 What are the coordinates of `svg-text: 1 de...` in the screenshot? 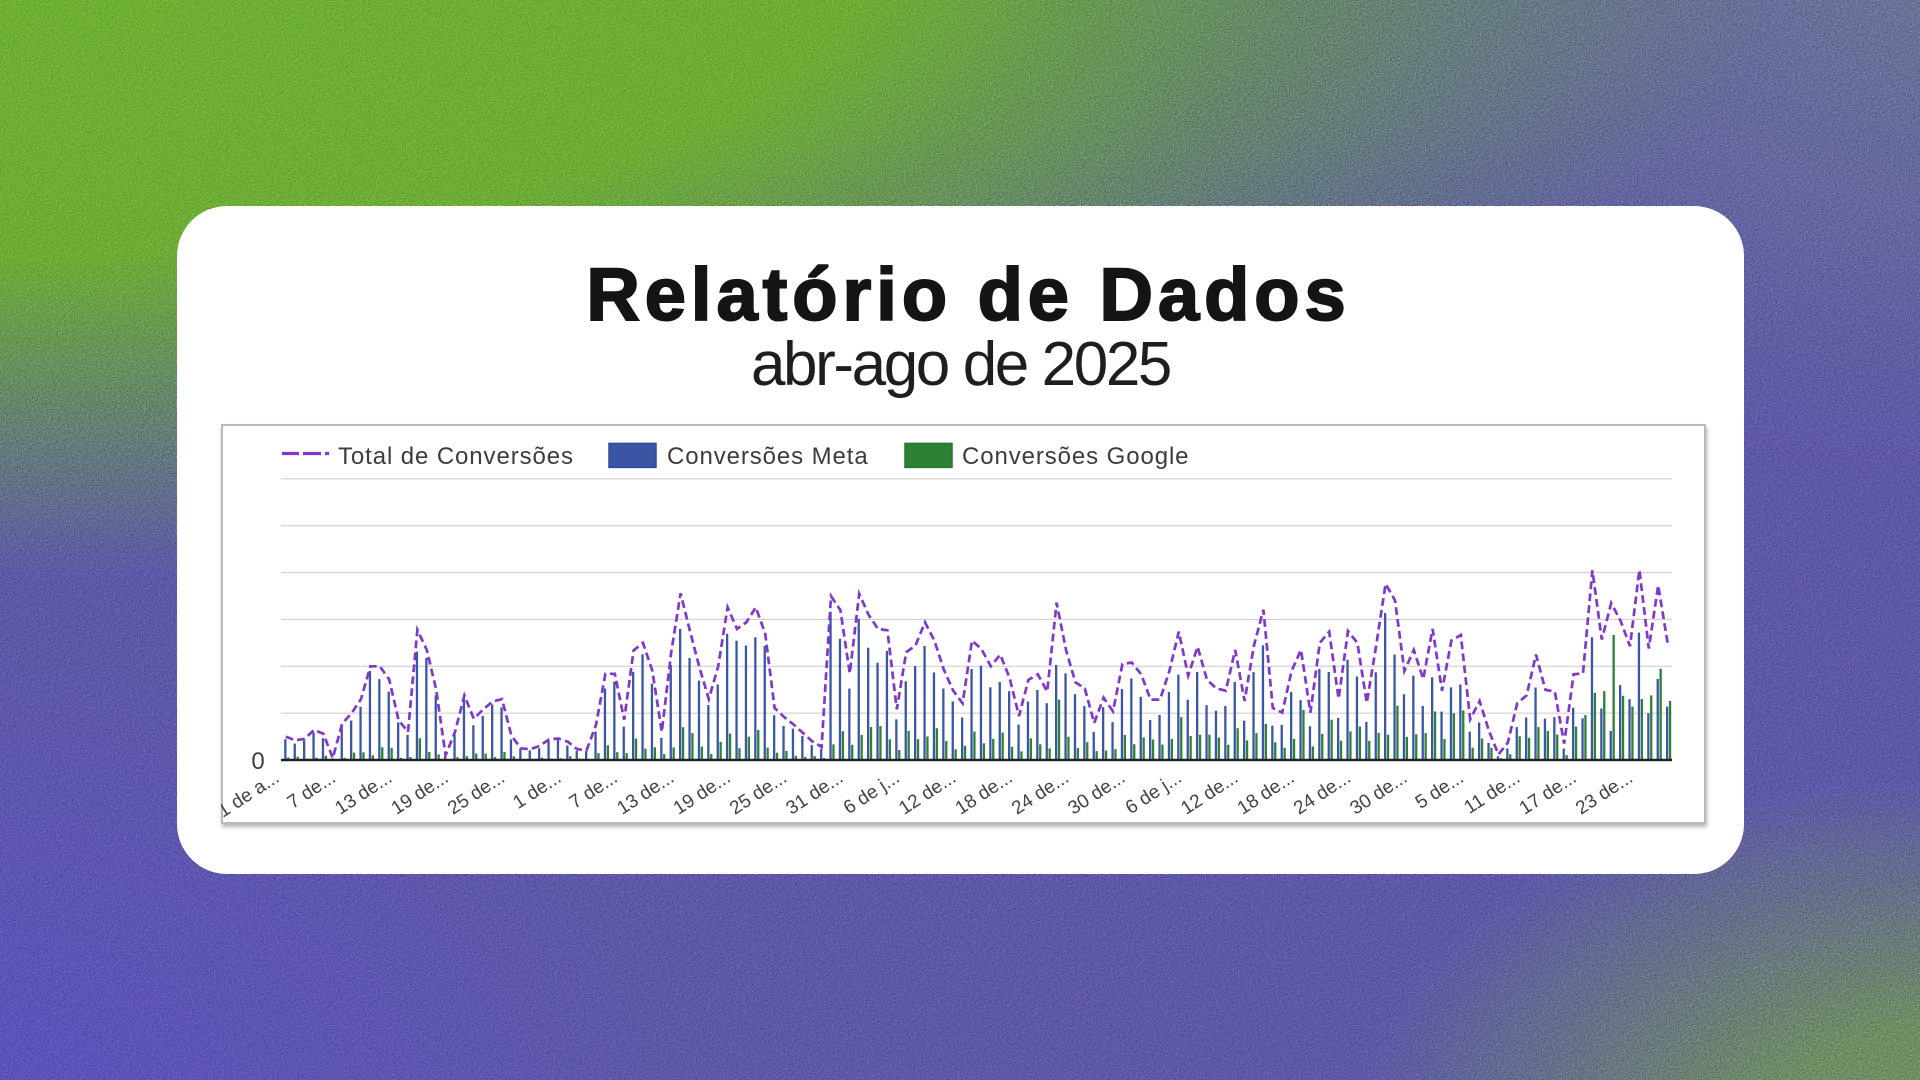 It's located at (537, 790).